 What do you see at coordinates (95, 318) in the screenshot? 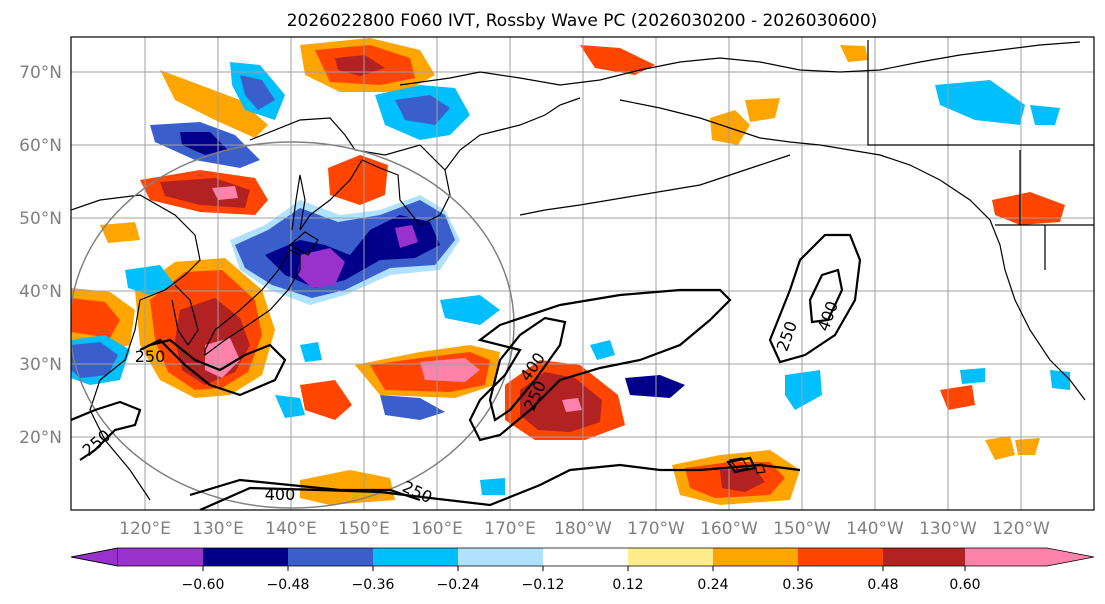
I see `anomaly-region-west-red` at bounding box center [95, 318].